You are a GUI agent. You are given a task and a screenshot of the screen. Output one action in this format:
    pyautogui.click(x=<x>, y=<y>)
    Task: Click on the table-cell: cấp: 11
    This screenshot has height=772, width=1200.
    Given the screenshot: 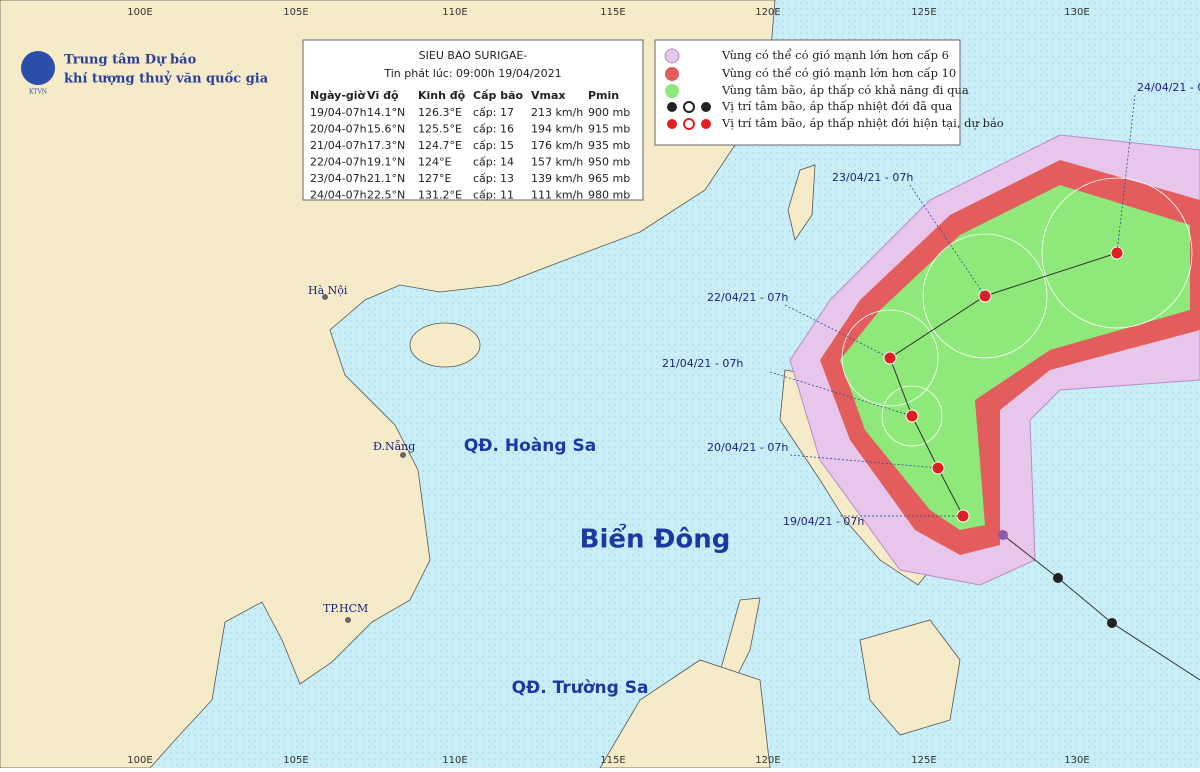 What is the action you would take?
    pyautogui.click(x=493, y=195)
    